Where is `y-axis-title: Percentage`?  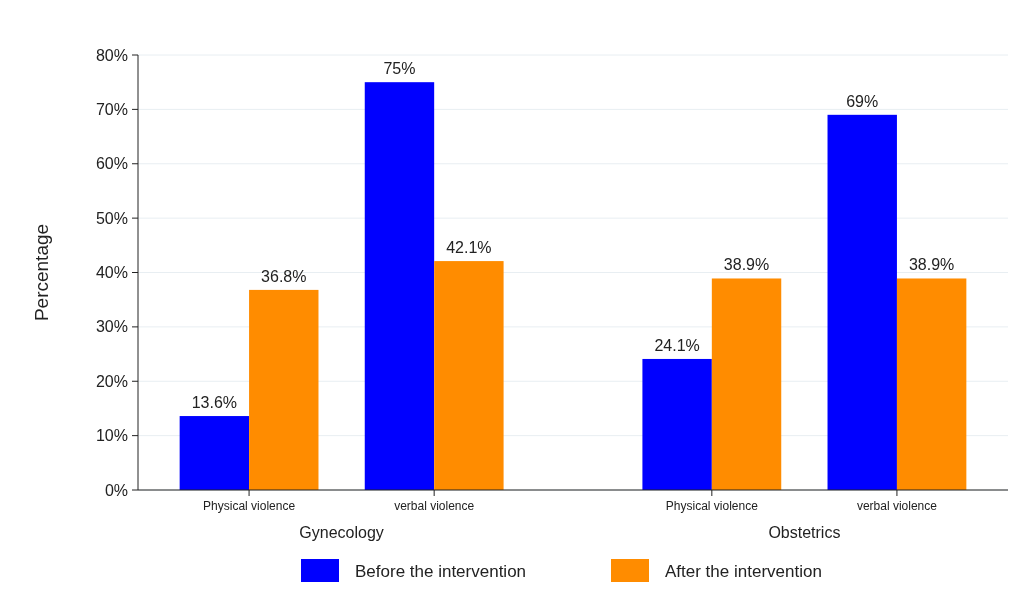 y-axis-title: Percentage is located at coordinates (41, 272).